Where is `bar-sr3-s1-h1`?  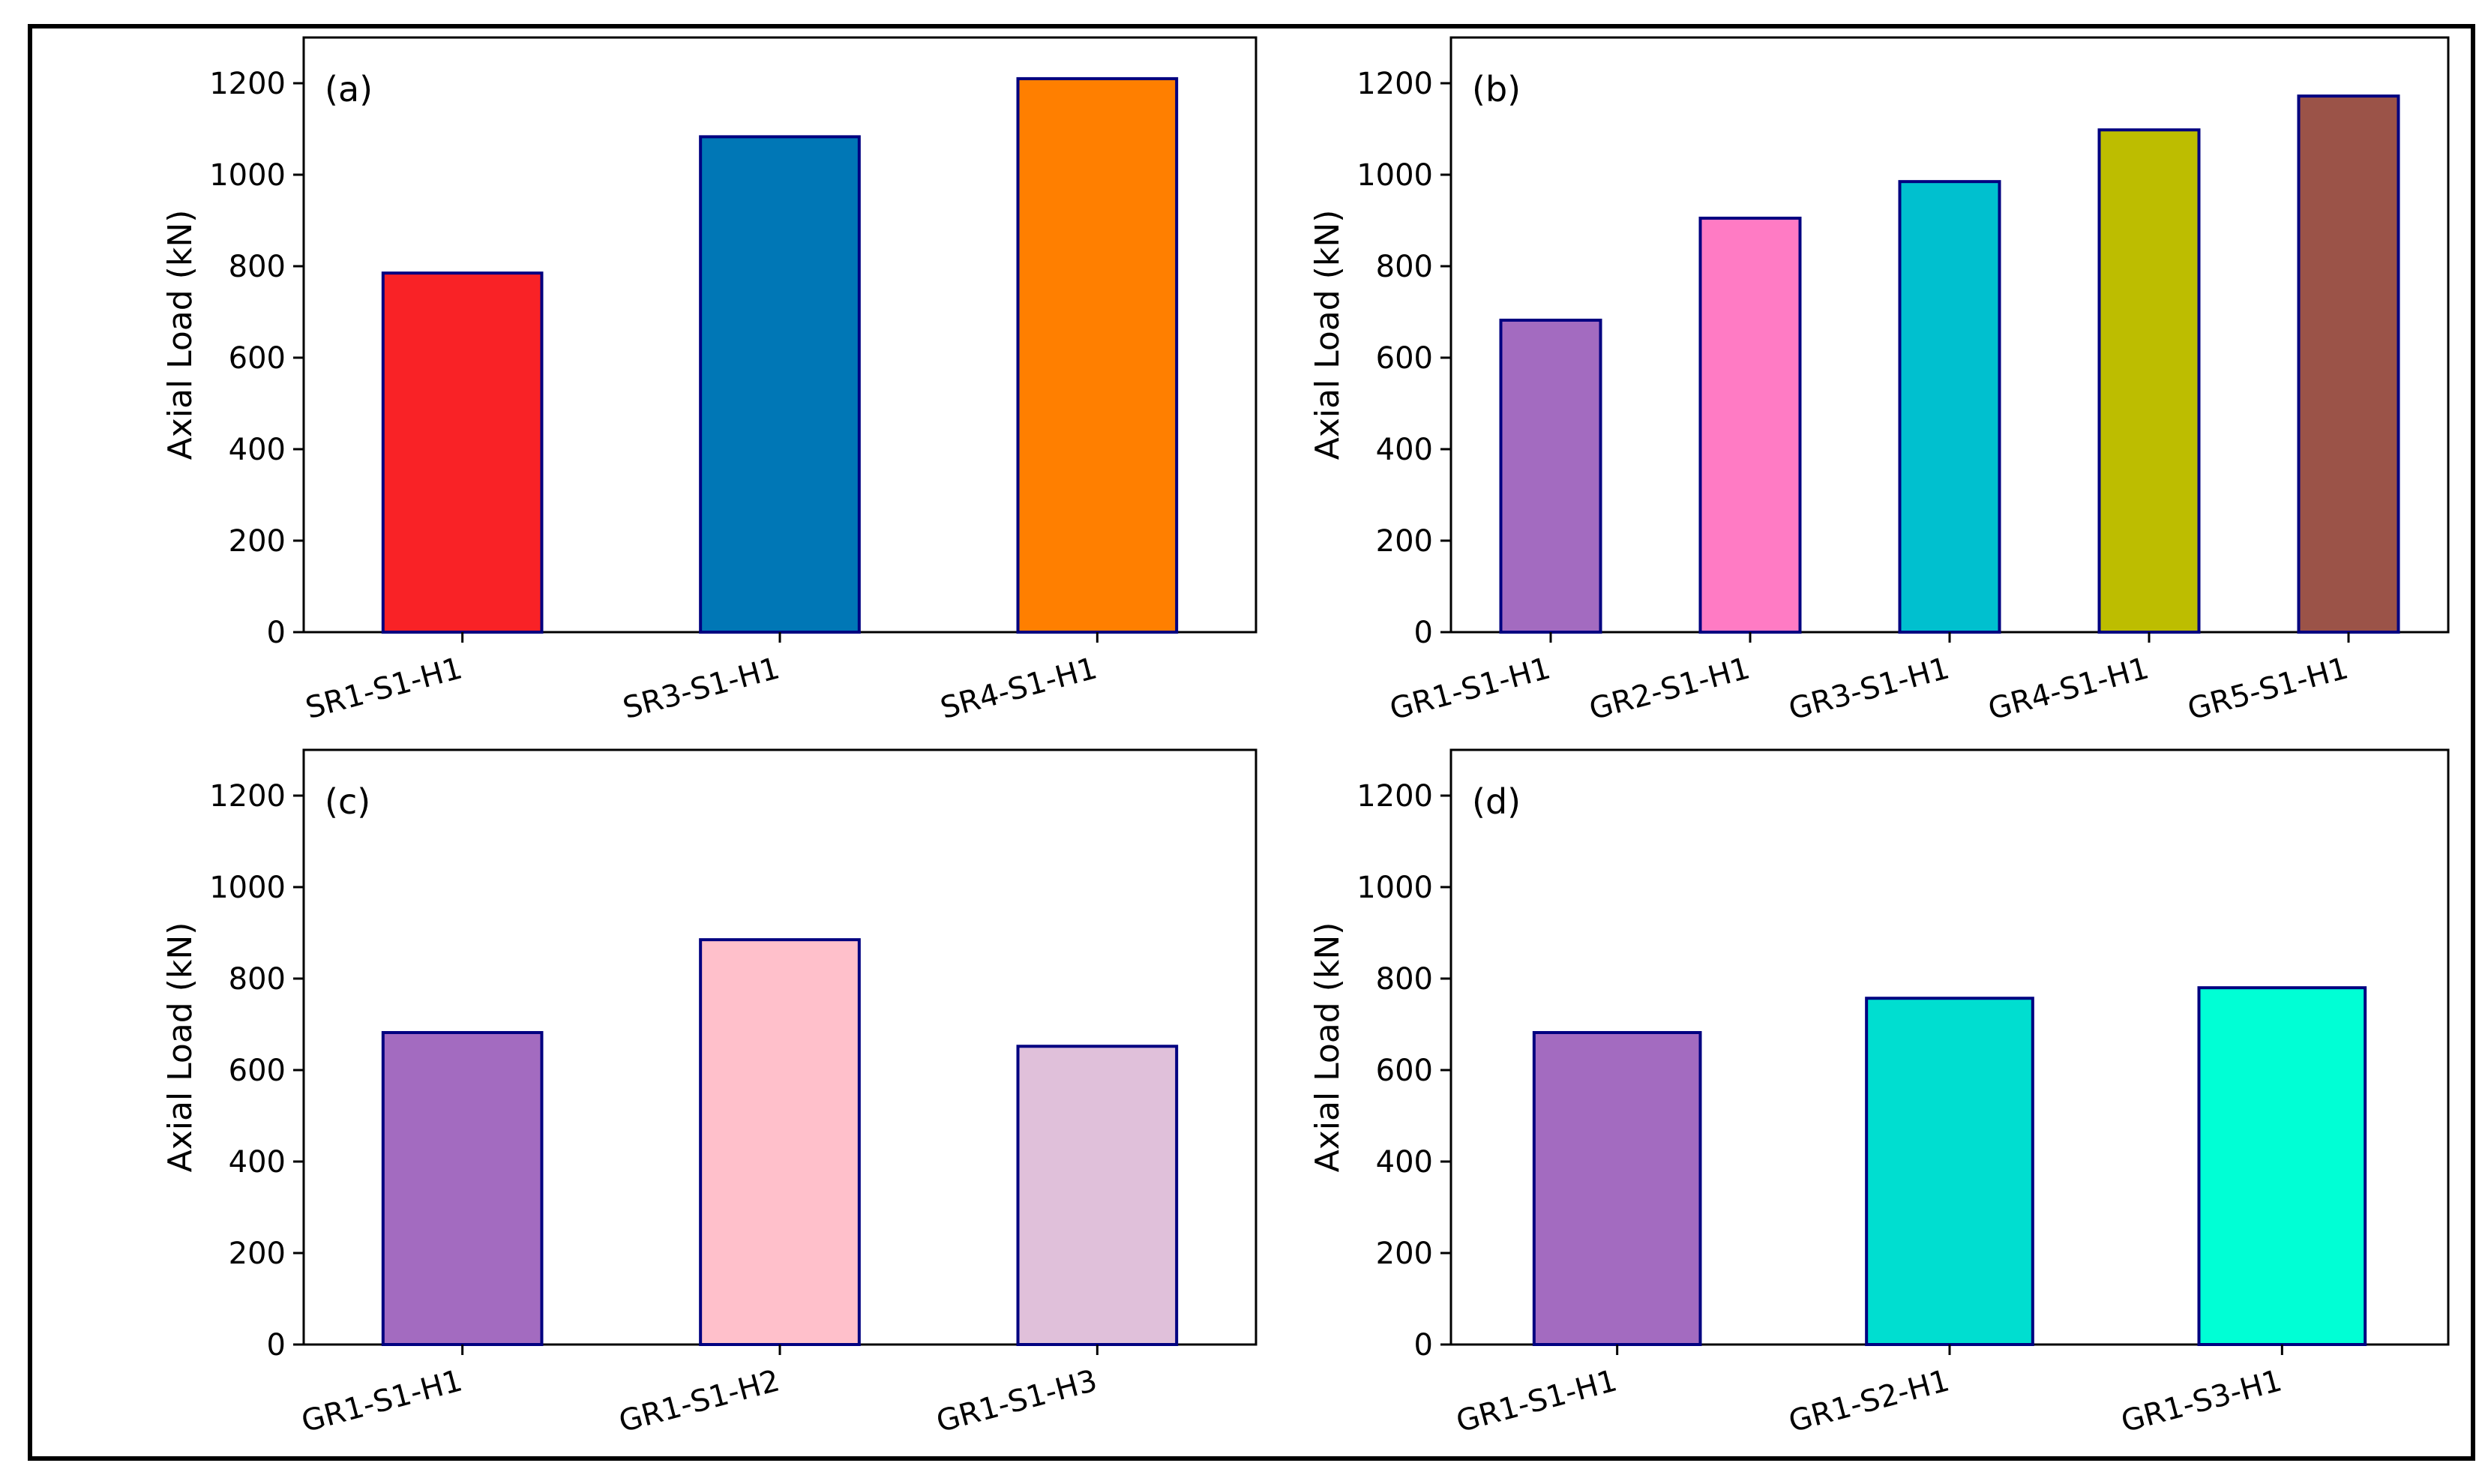 bar-sr3-s1-h1 is located at coordinates (780, 384).